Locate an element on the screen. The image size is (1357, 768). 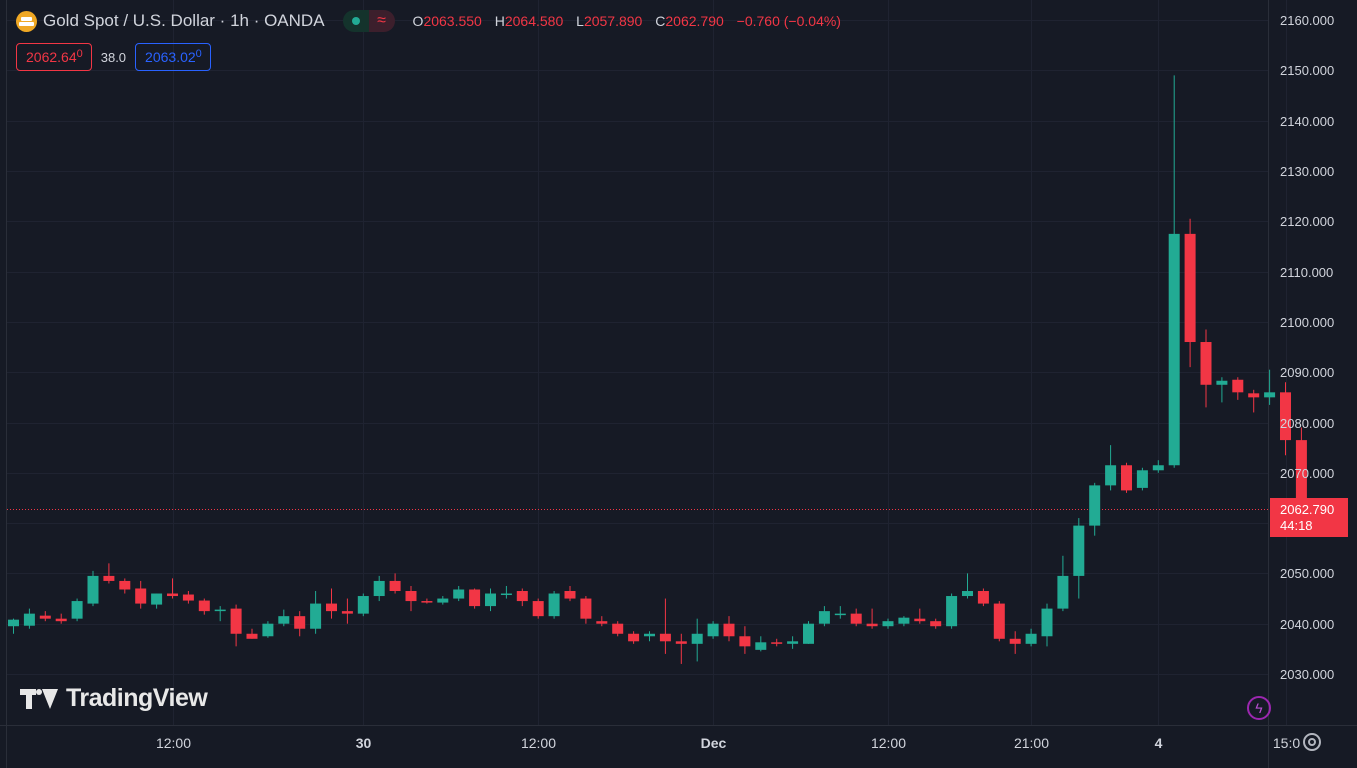
last-price-label: 2062.790 44:18 is located at coordinates (1309, 517).